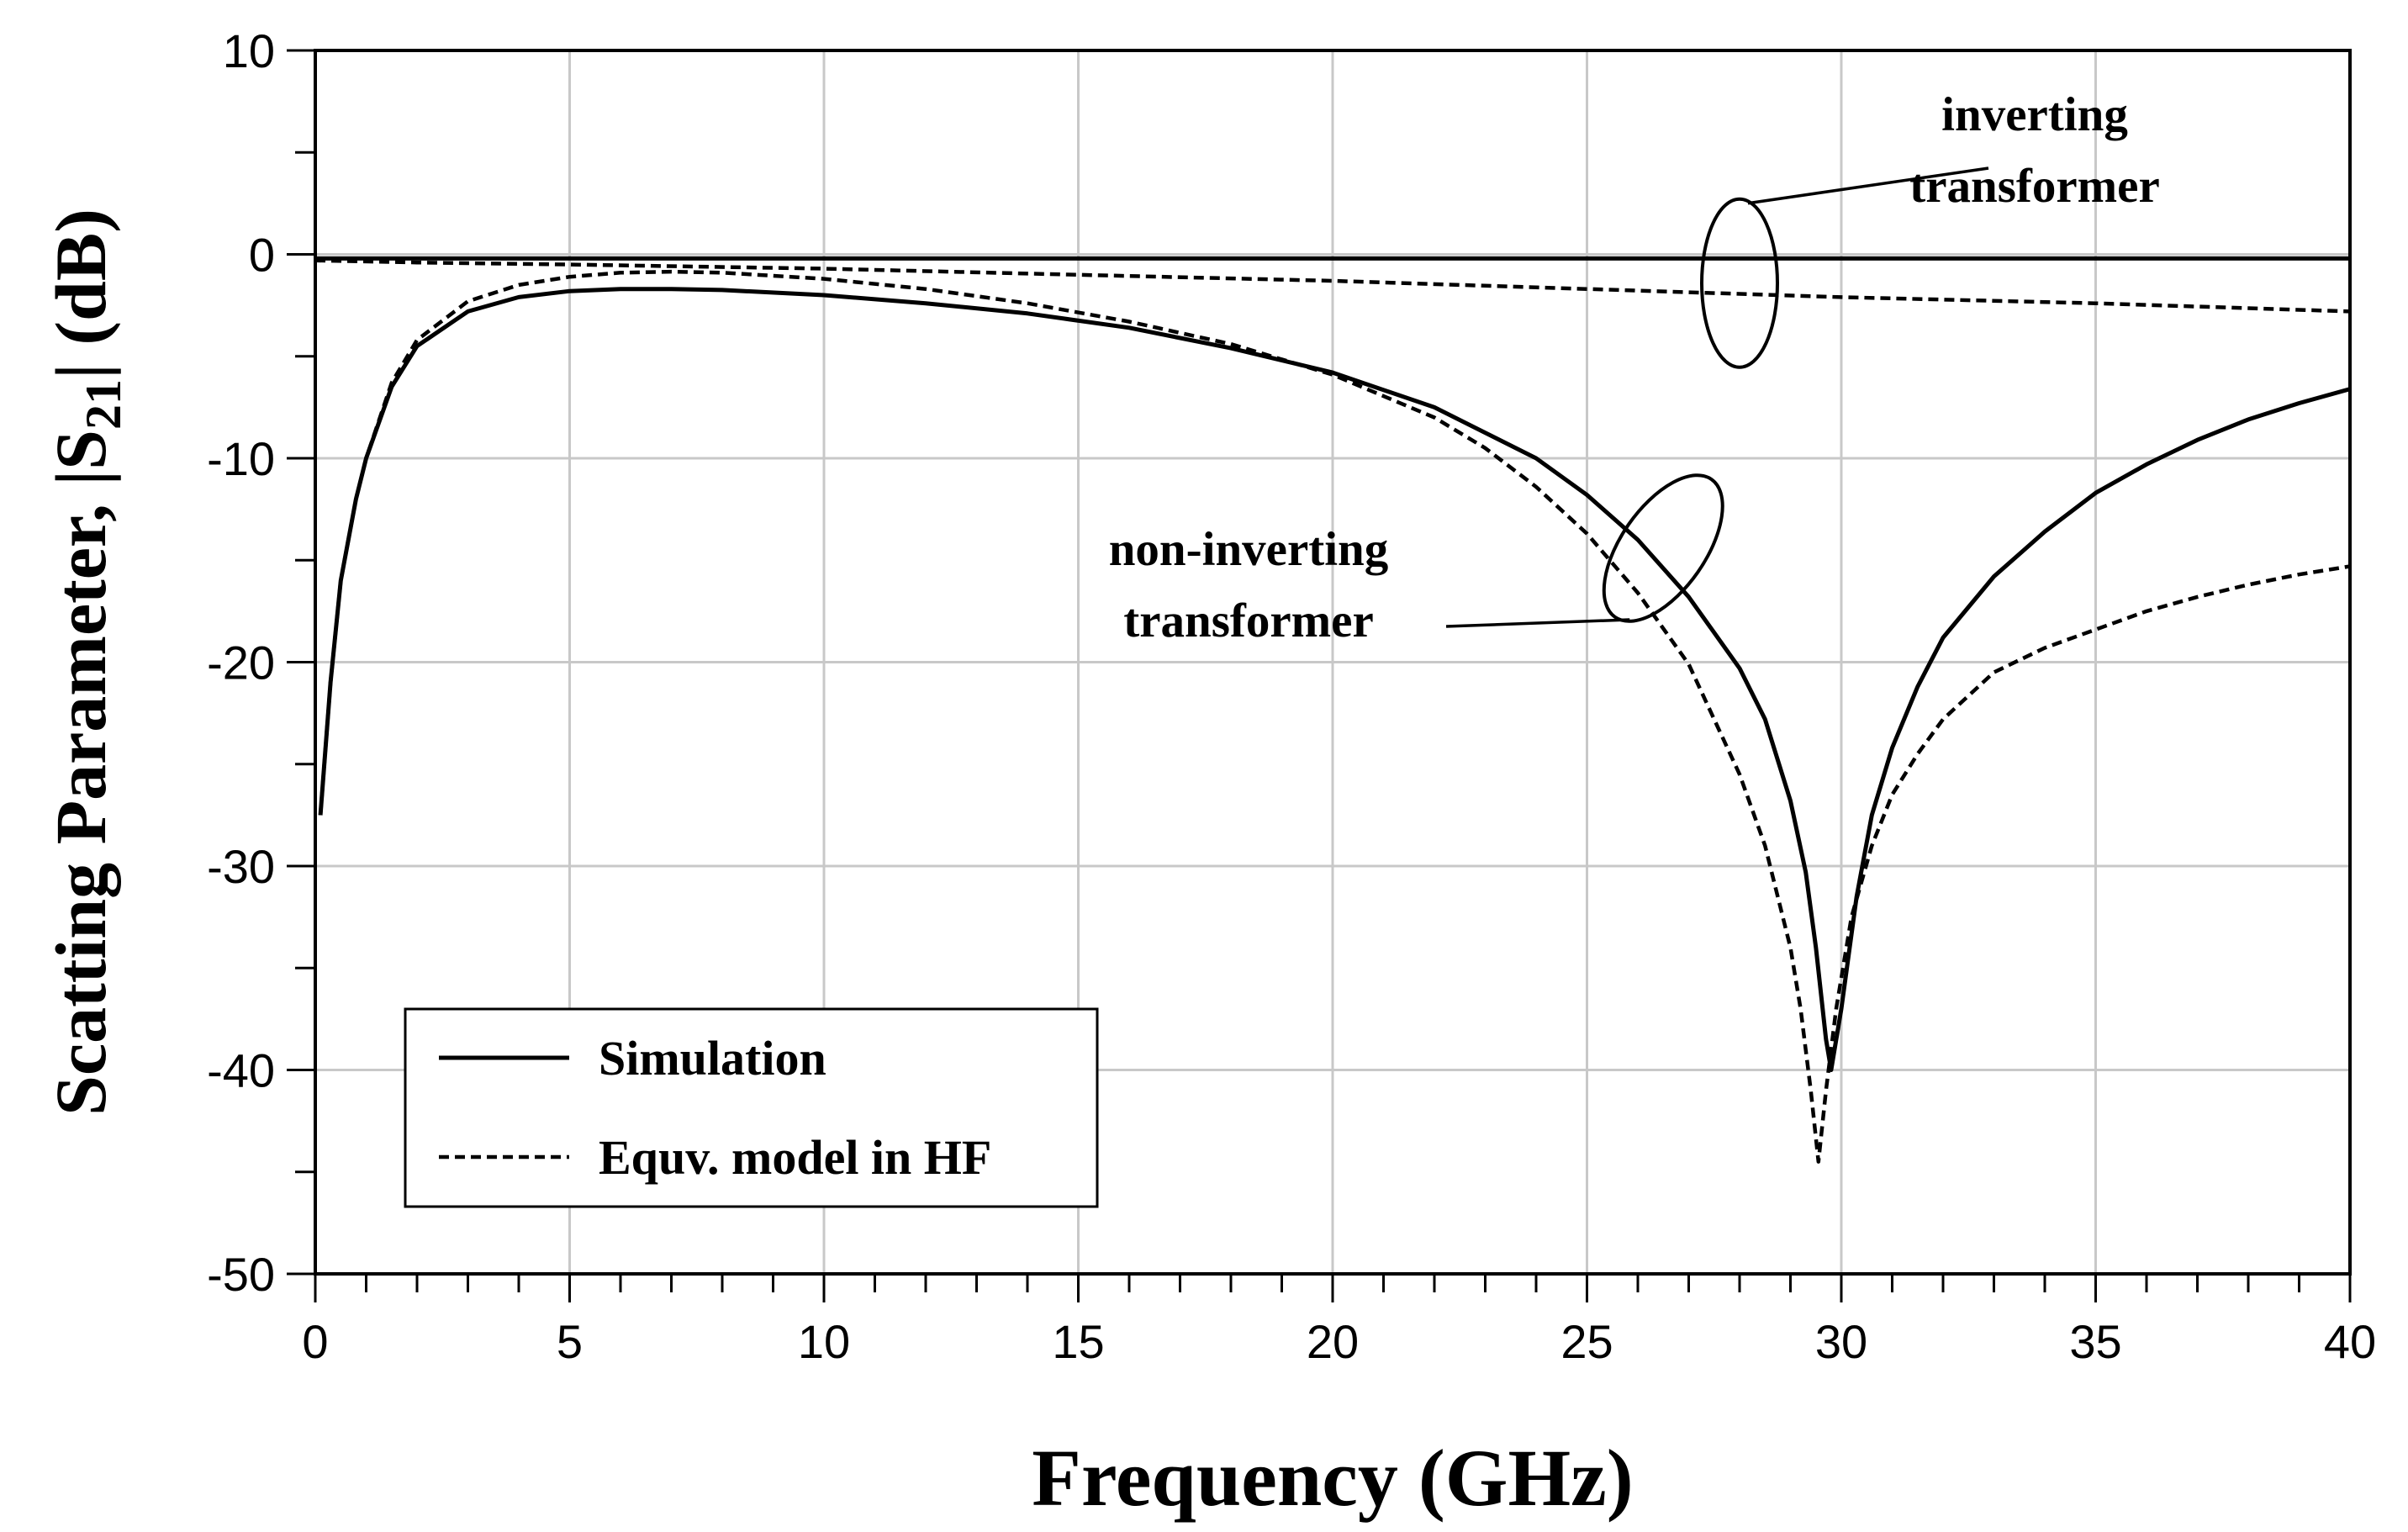 The width and height of the screenshot is (2408, 1532). I want to click on annotation-noninverting-ellipse, so click(1663, 548).